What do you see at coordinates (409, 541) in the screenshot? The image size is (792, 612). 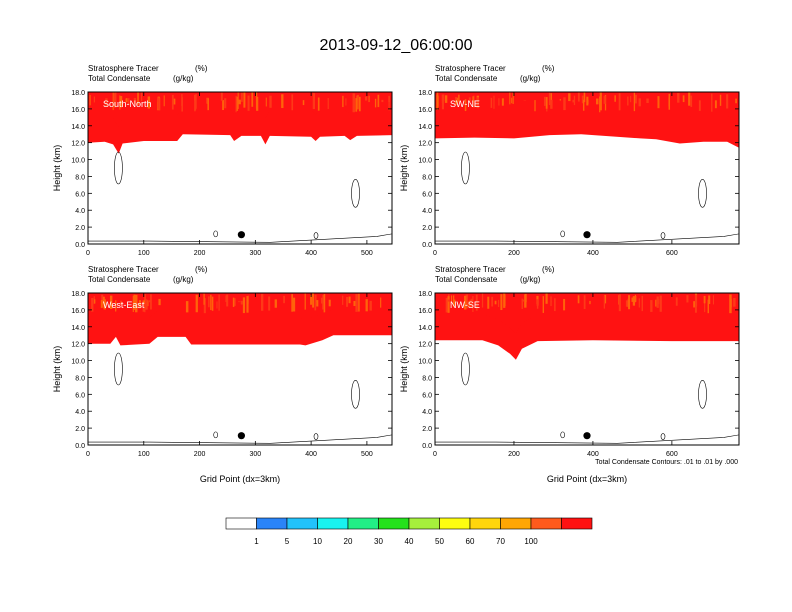 I see `colorbar-label: 40` at bounding box center [409, 541].